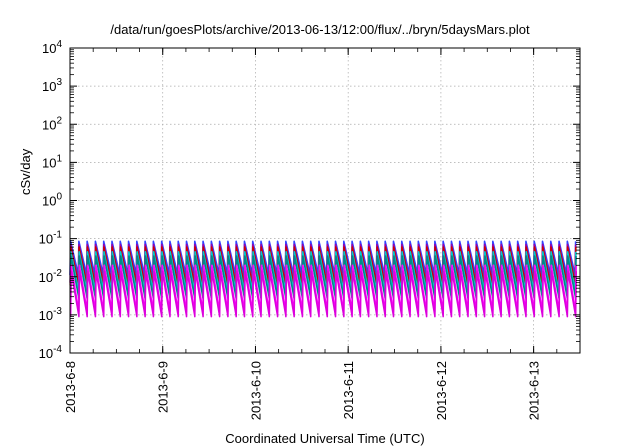  What do you see at coordinates (70, 387) in the screenshot?
I see `x-tick-label: 2013-6-8` at bounding box center [70, 387].